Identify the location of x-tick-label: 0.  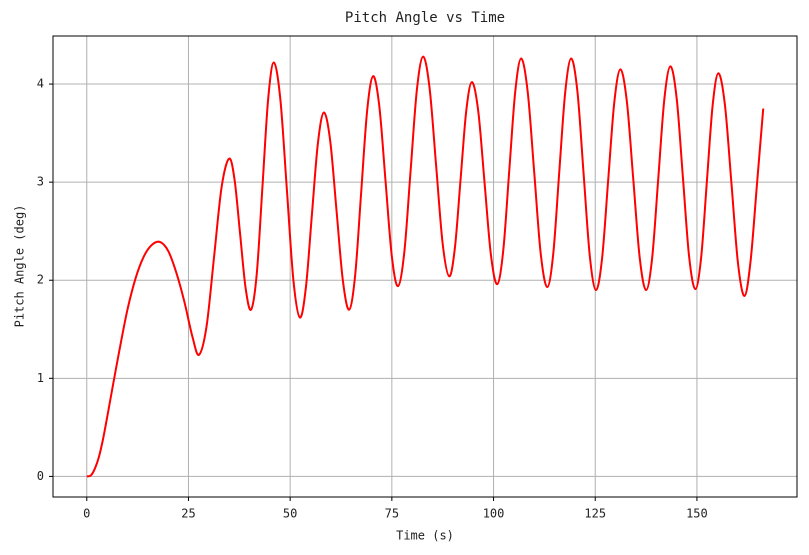
(86, 514).